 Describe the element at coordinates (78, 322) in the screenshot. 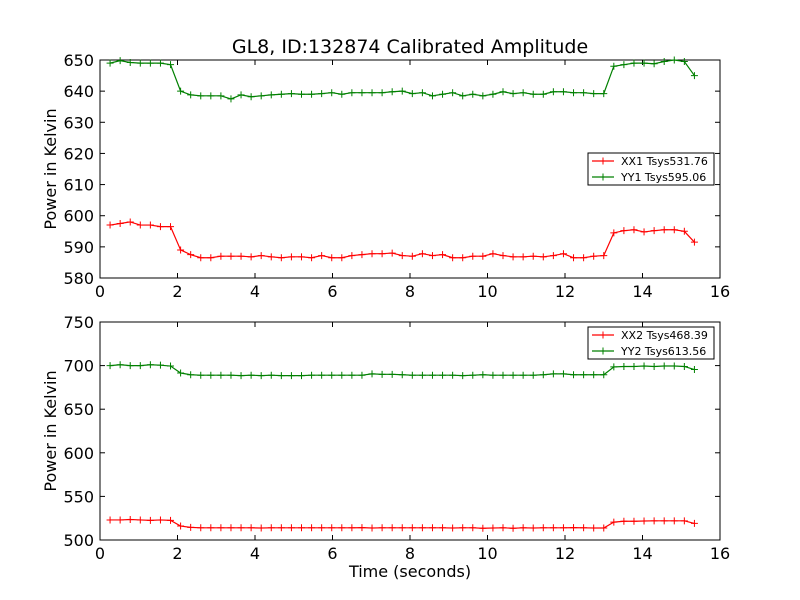

I see `y-tick-label: 750` at that location.